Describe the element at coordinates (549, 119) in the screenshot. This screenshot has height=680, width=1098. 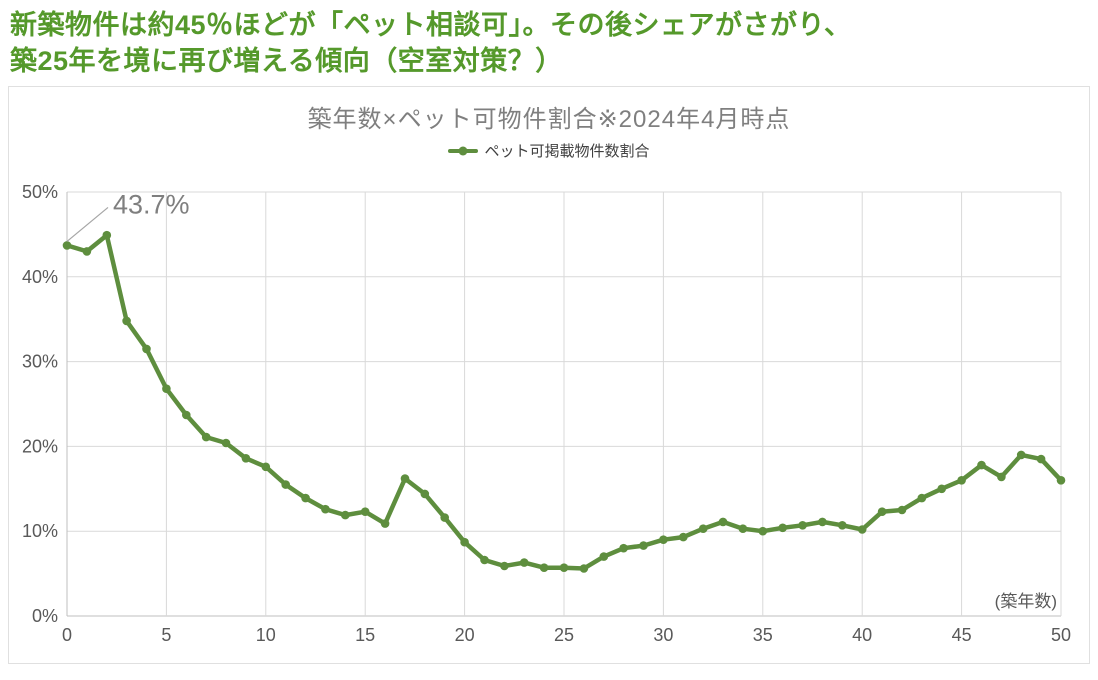
I see `chart-title: 築年数×ペット可物件割合※2024年4月時点` at that location.